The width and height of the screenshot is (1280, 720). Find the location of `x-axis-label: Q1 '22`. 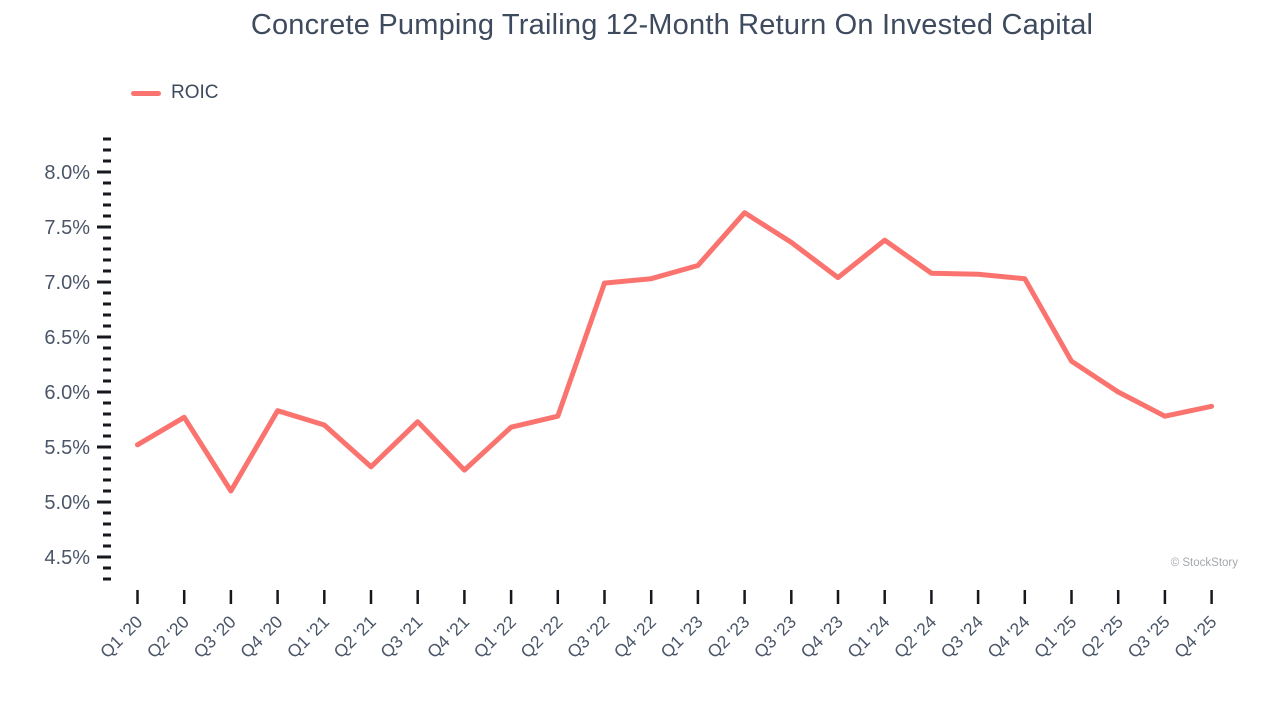

x-axis-label: Q1 '22 is located at coordinates (495, 637).